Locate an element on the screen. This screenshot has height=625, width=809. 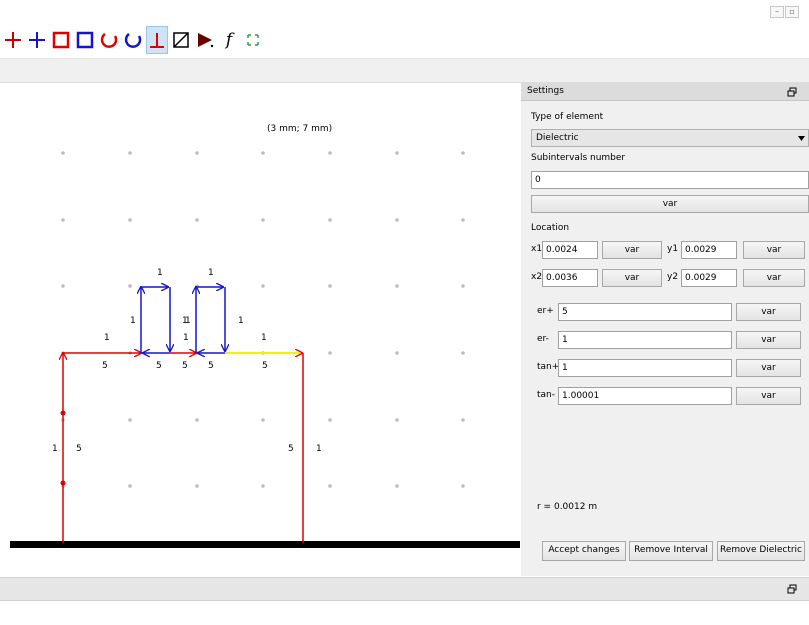
tan-plus-var-button: var is located at coordinates (768, 368).